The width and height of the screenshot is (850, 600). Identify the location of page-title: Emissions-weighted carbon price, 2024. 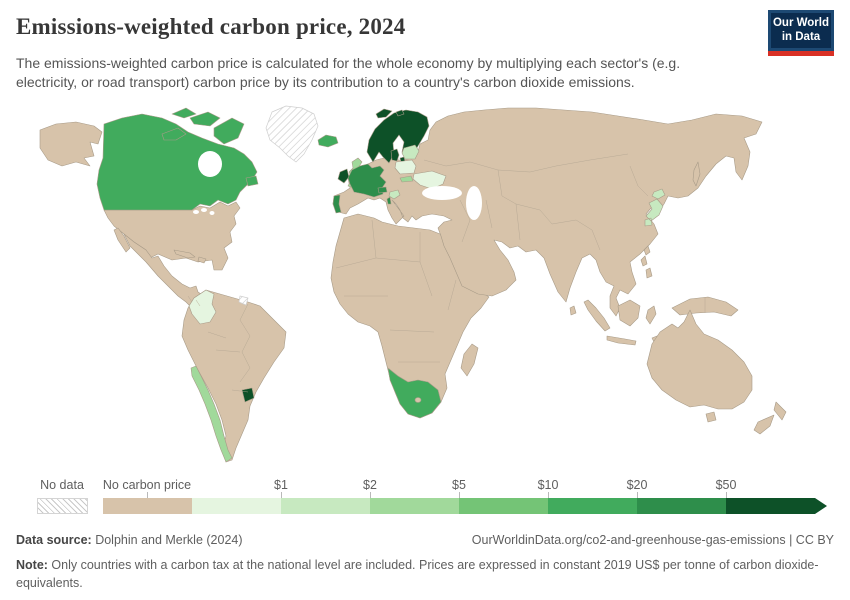
(211, 26).